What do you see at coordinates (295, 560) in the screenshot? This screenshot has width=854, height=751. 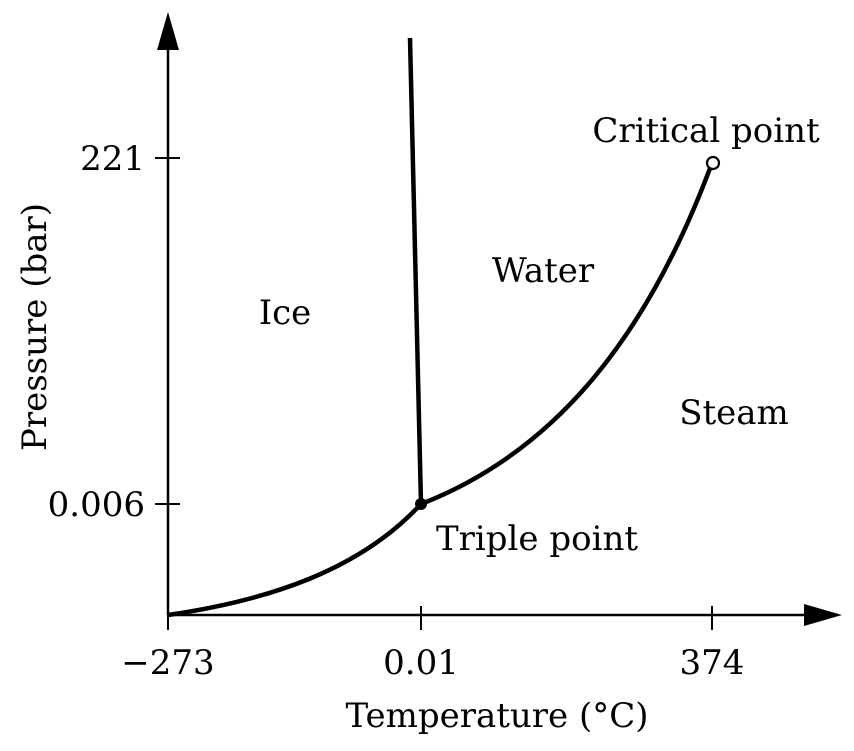 I see `sublimation-curve` at bounding box center [295, 560].